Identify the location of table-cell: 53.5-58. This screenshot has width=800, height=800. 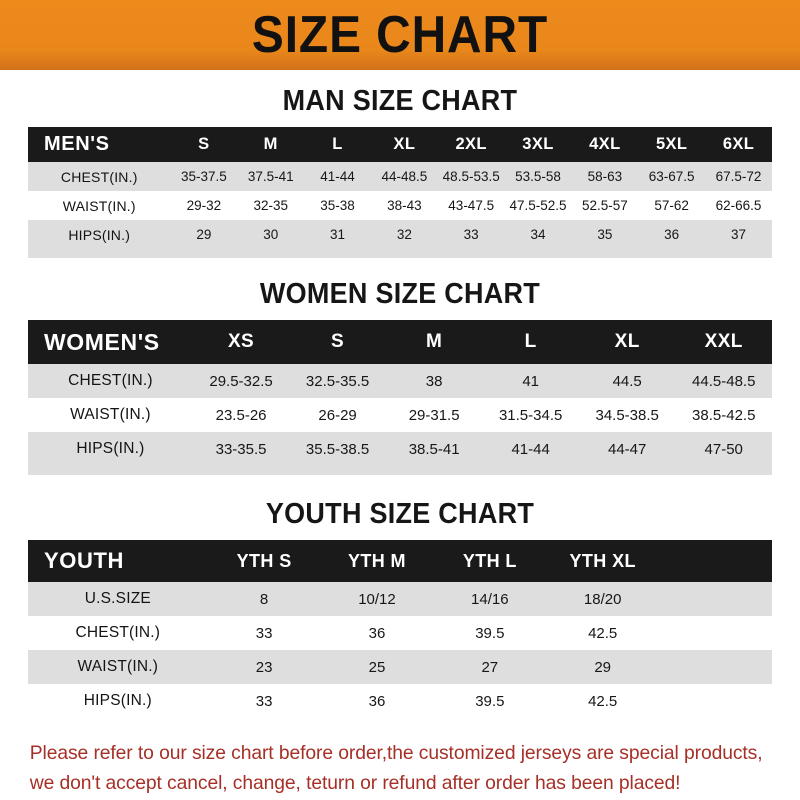
(538, 176).